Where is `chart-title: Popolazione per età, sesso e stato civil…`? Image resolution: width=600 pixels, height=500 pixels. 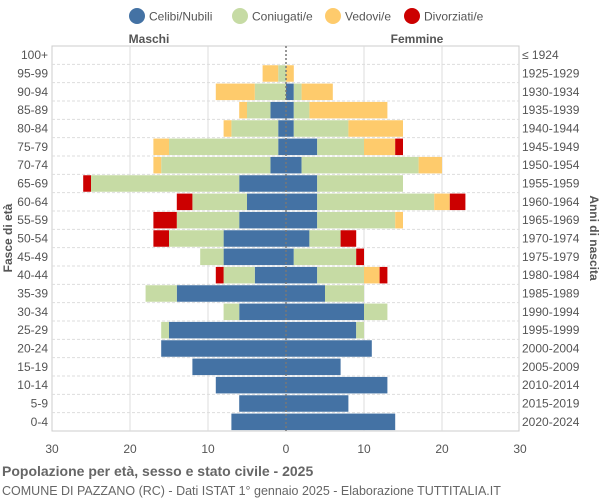
chart-title: Popolazione per età, sesso e stato civil… is located at coordinates (158, 471).